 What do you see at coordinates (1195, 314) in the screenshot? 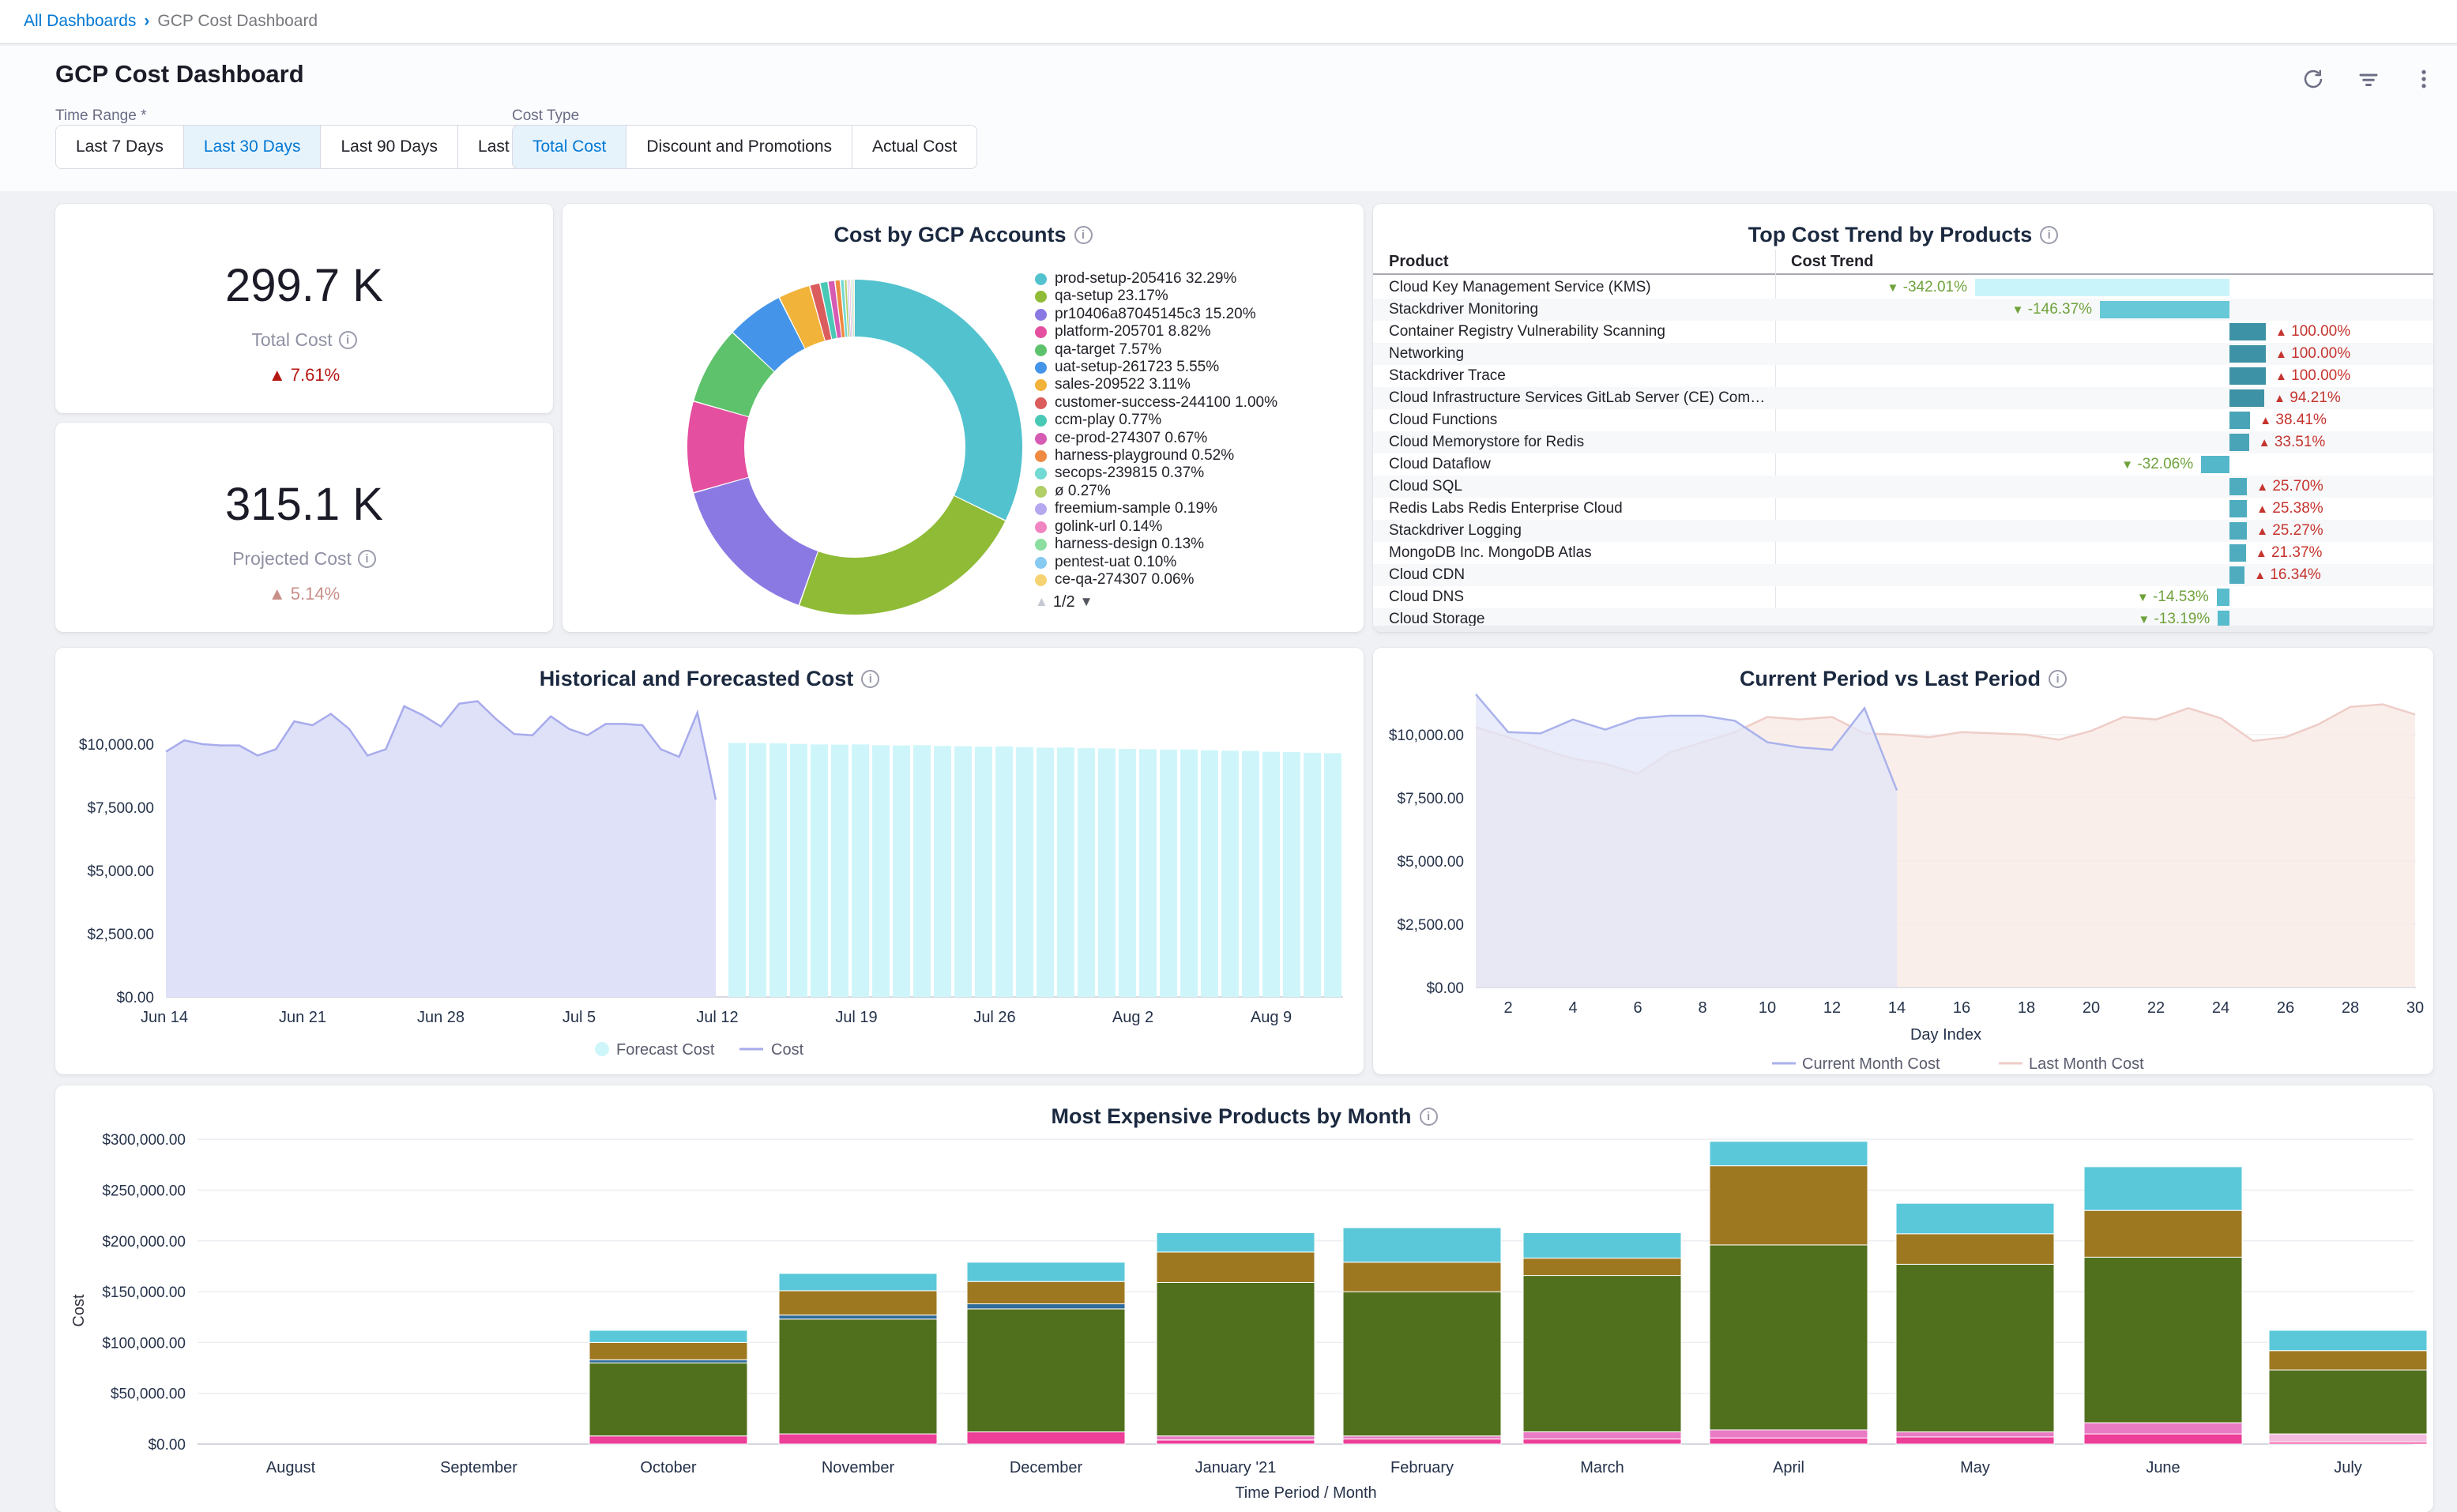
I see `donut-legend-item-2: pr10406a87045145c3 15.20%` at bounding box center [1195, 314].